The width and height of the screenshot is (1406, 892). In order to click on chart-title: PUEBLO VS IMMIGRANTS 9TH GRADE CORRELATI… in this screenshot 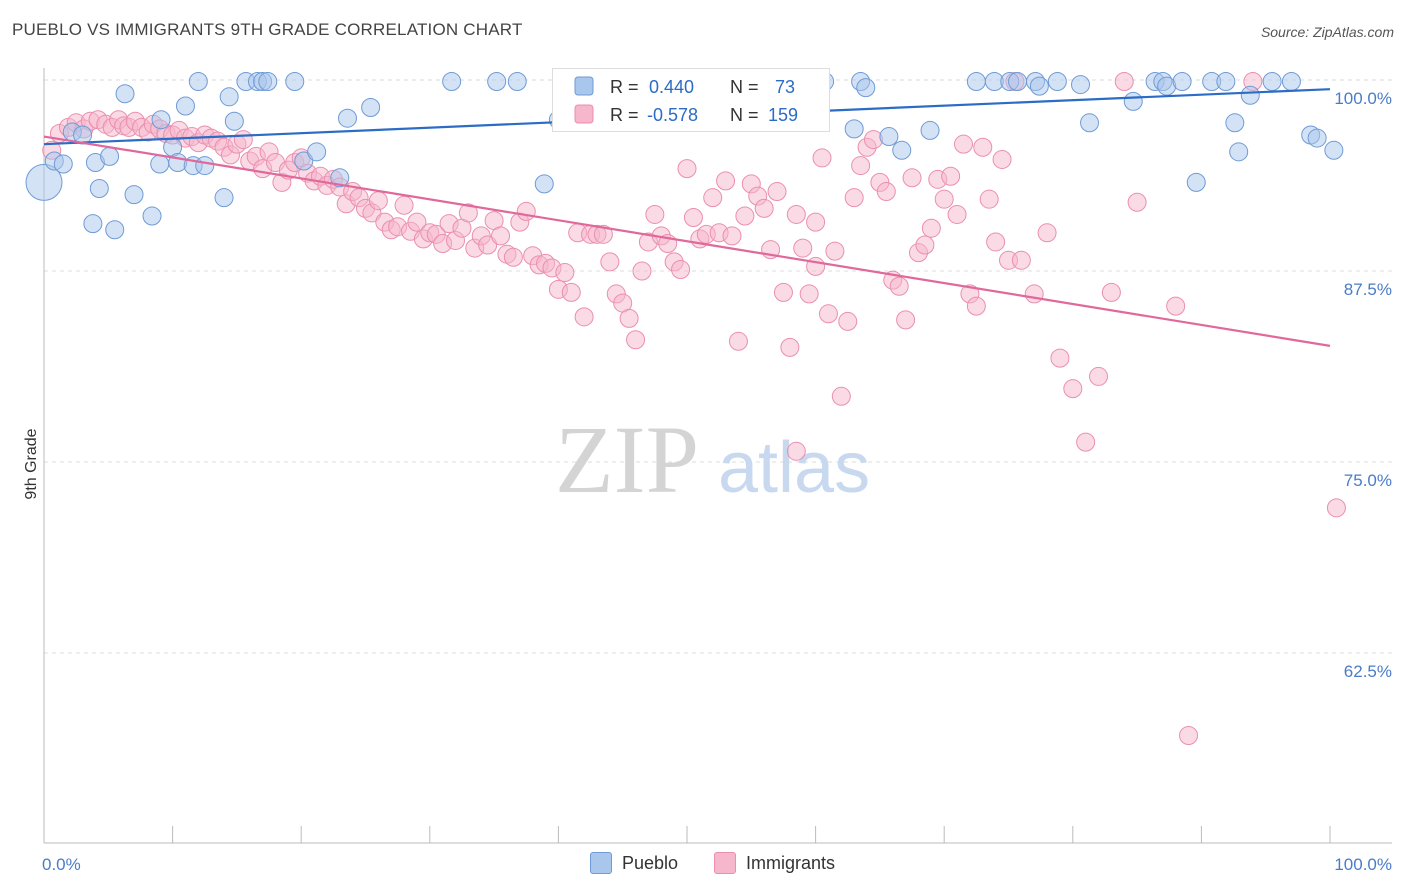, I will do `click(267, 29)`.